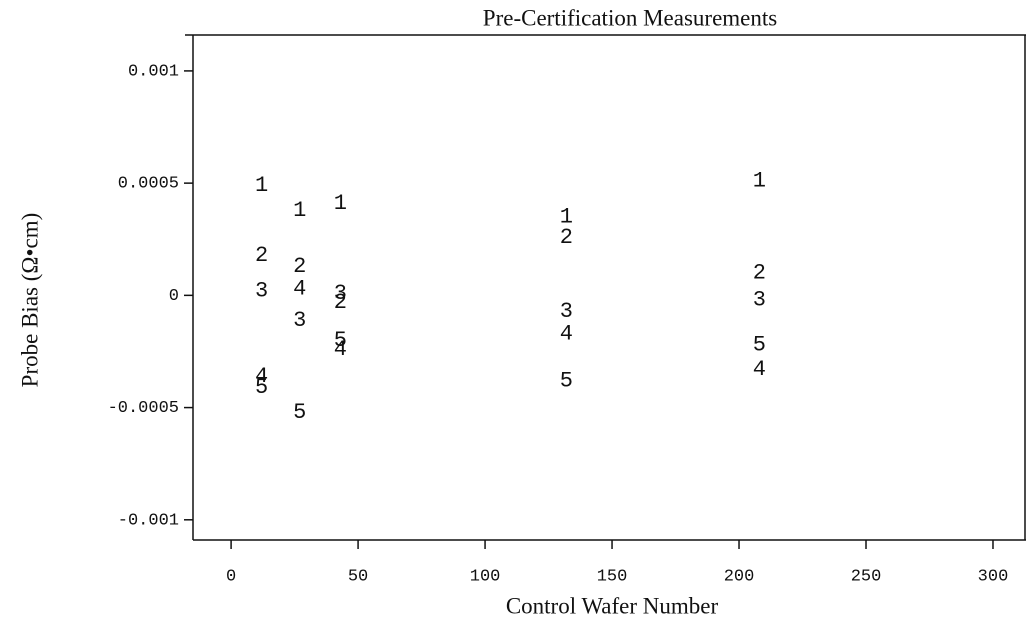  What do you see at coordinates (174, 296) in the screenshot?
I see `y-tick-label: 0` at bounding box center [174, 296].